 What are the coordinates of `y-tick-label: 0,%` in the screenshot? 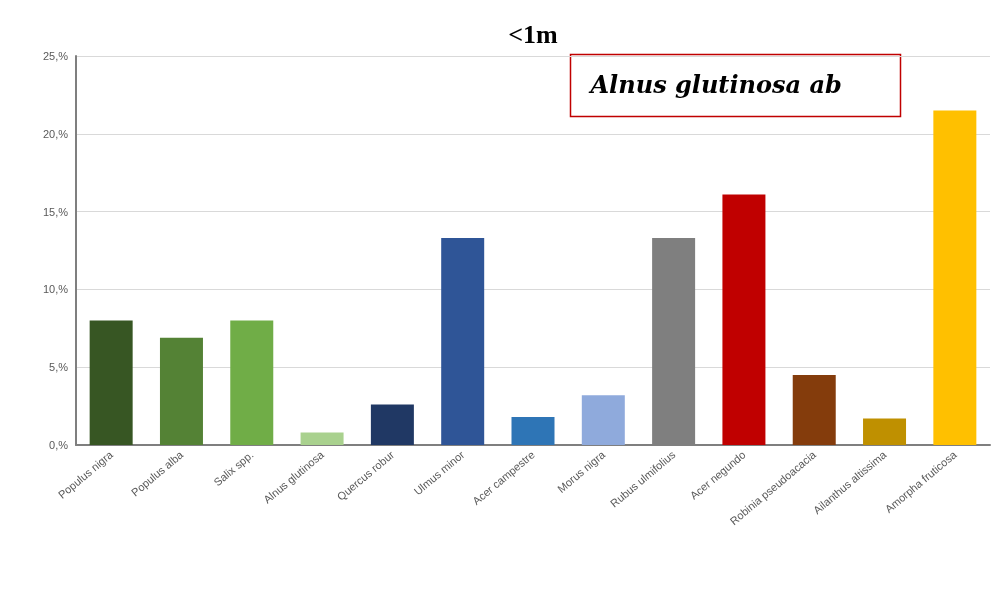 It's located at (59, 445).